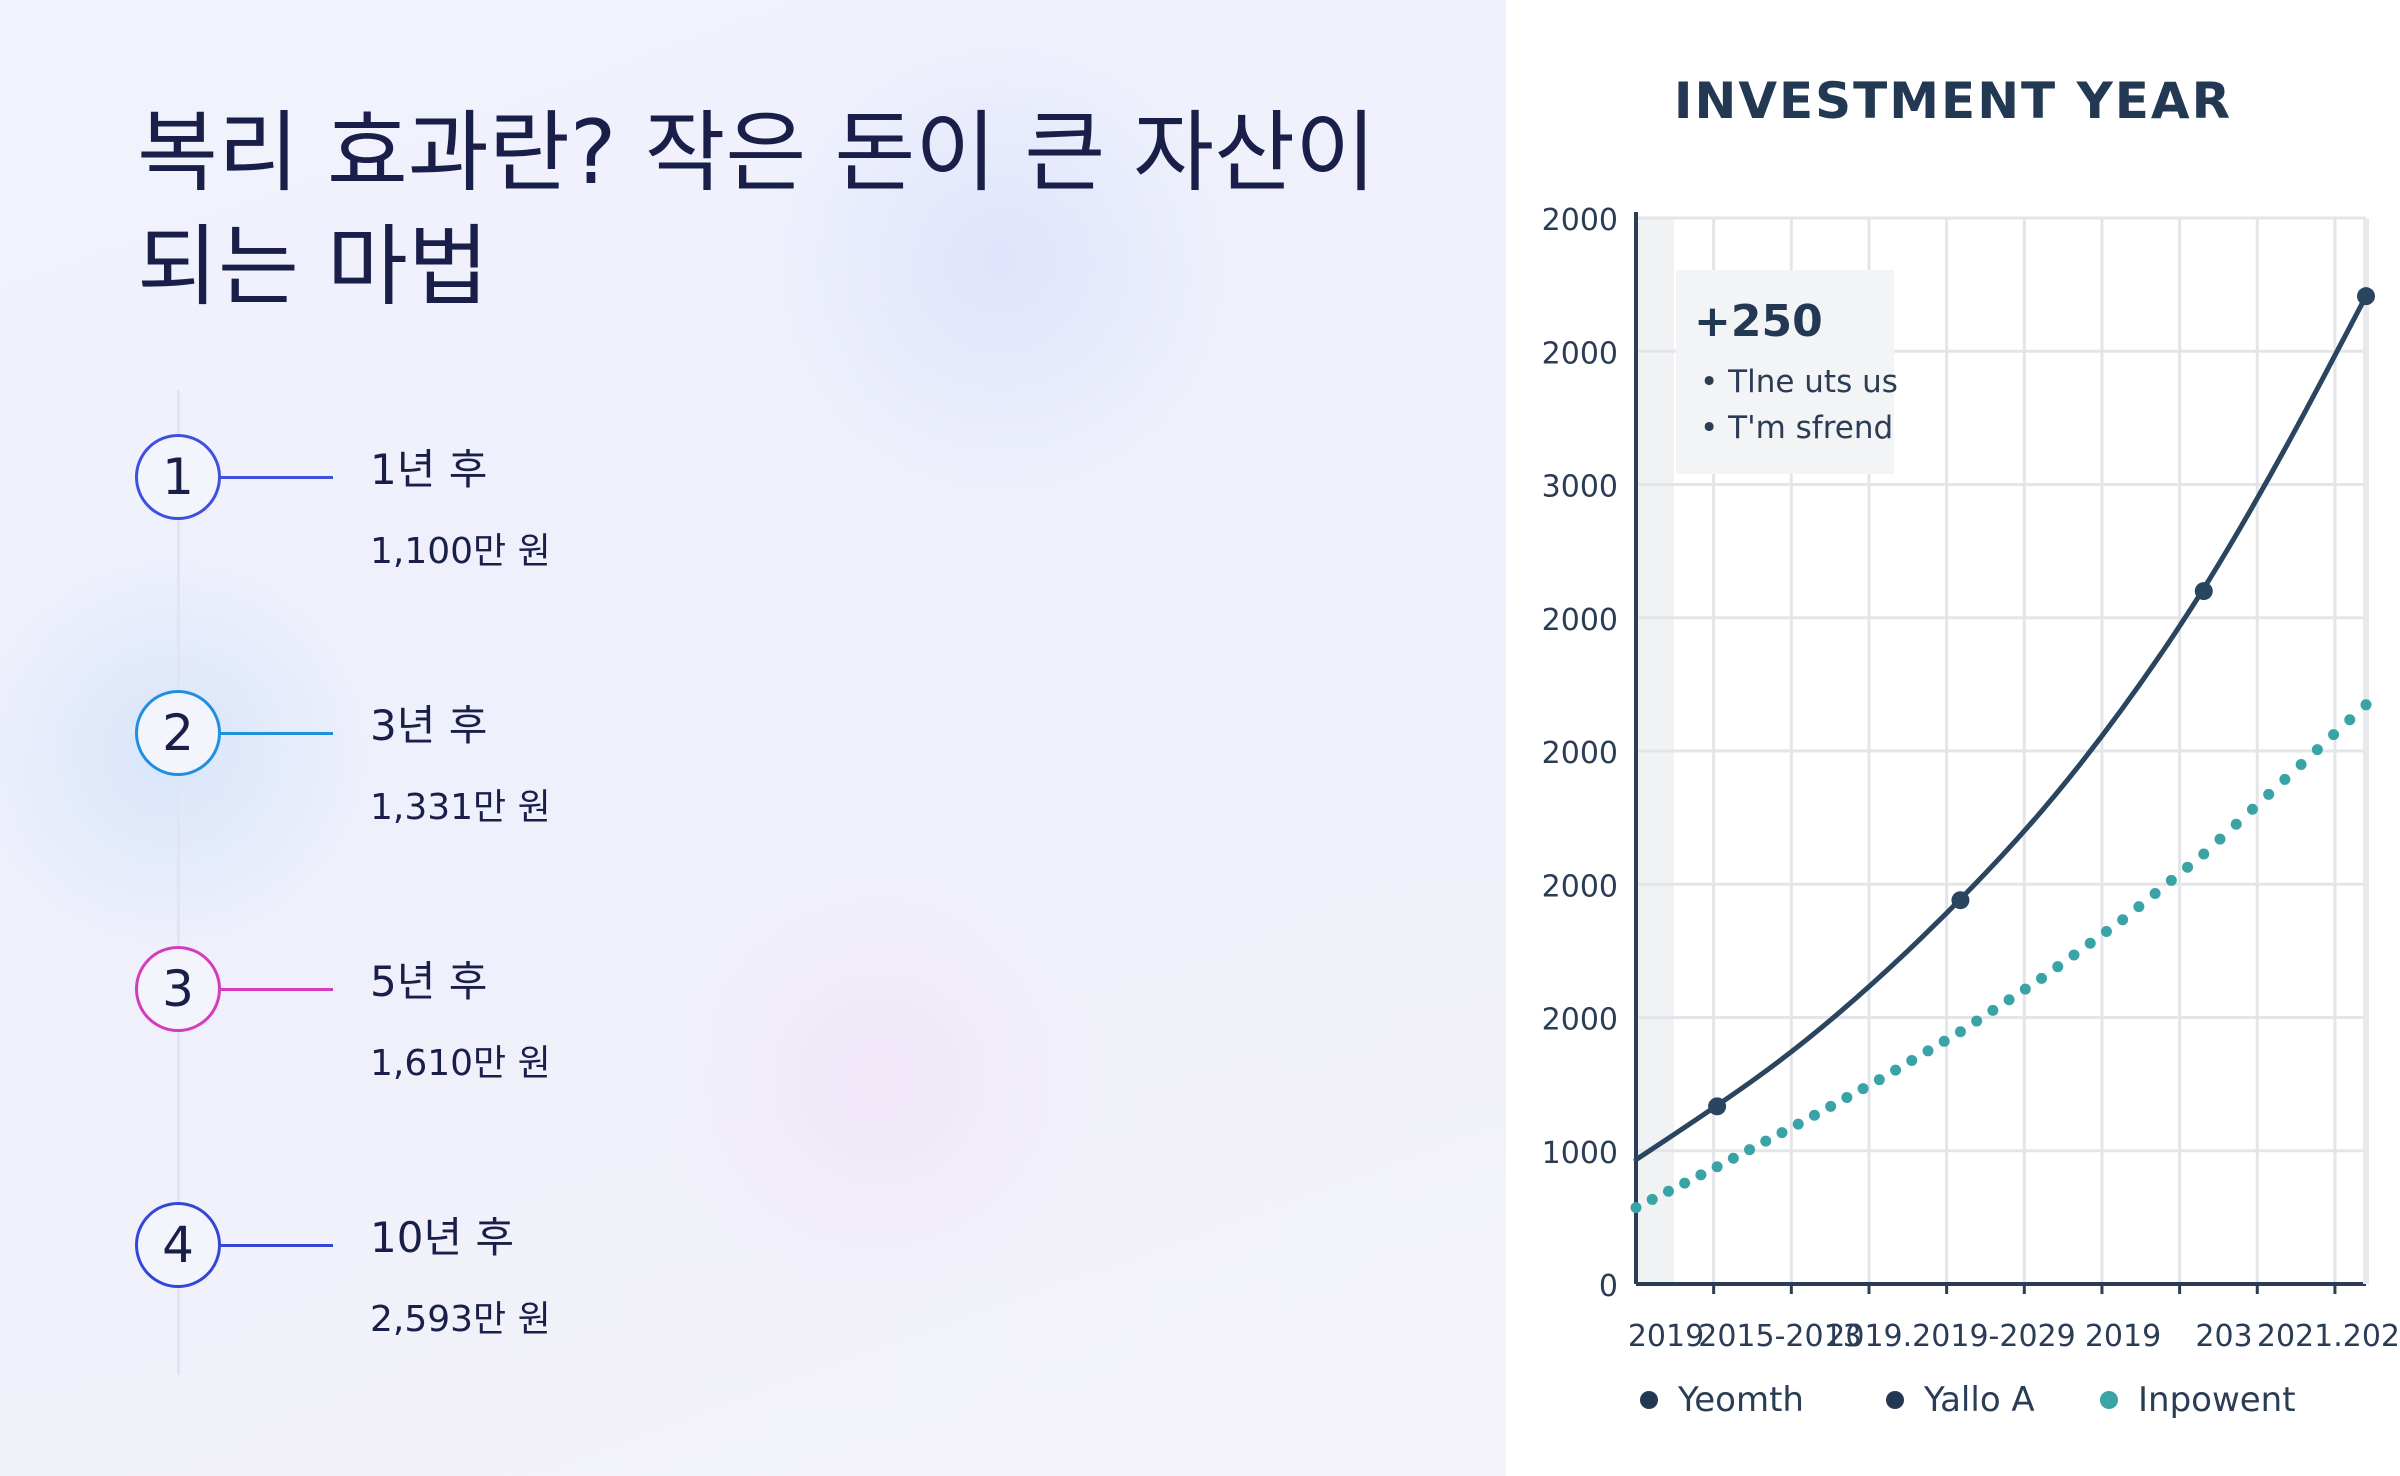 The height and width of the screenshot is (1476, 2400). I want to click on step-number-badge: 3, so click(178, 989).